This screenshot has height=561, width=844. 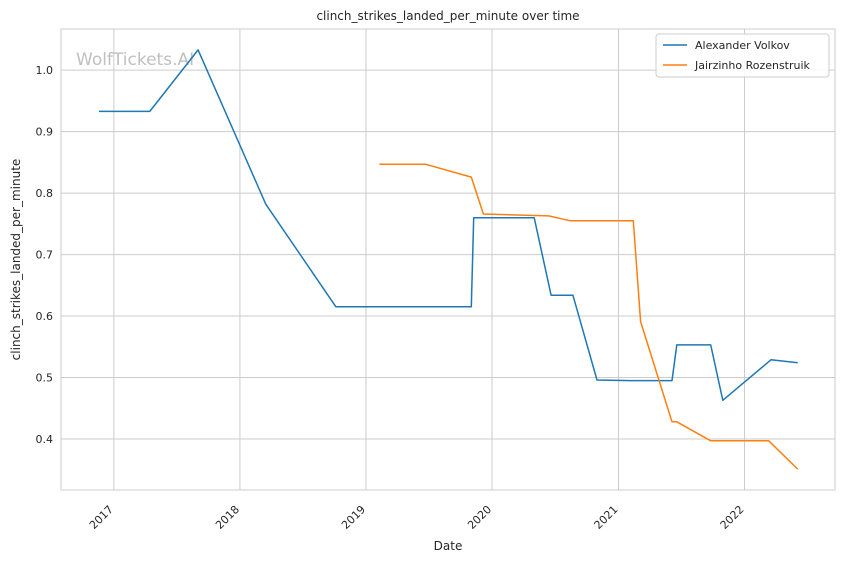 What do you see at coordinates (45, 378) in the screenshot?
I see `y-tick-label: 0.5` at bounding box center [45, 378].